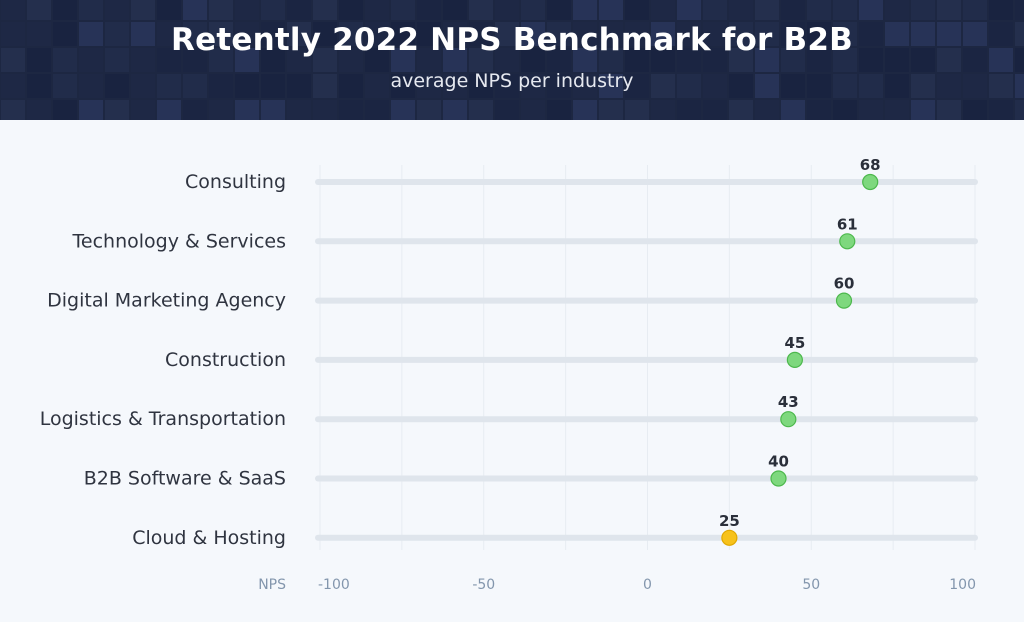 This screenshot has width=1024, height=622. What do you see at coordinates (800, 359) in the screenshot?
I see `data-points` at bounding box center [800, 359].